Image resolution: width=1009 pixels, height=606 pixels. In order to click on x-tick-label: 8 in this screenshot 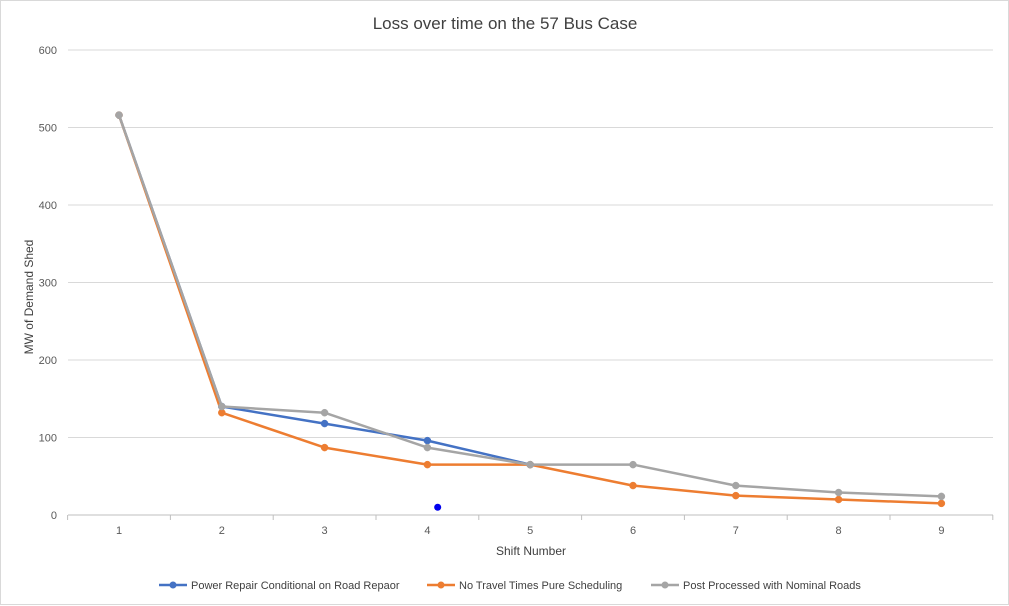, I will do `click(839, 531)`.